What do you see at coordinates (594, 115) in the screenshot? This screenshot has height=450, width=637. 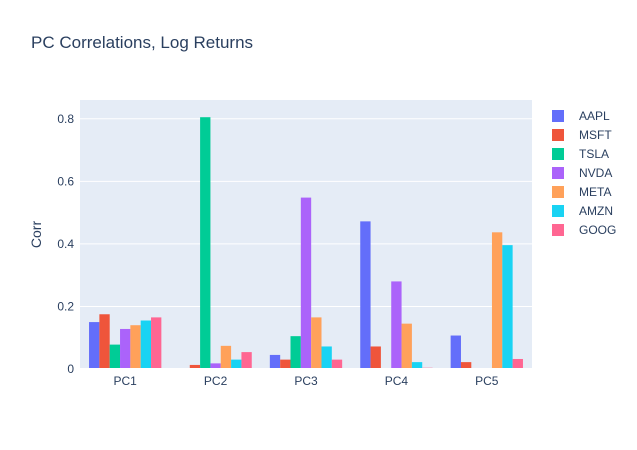 I see `legend-label: AAPL` at bounding box center [594, 115].